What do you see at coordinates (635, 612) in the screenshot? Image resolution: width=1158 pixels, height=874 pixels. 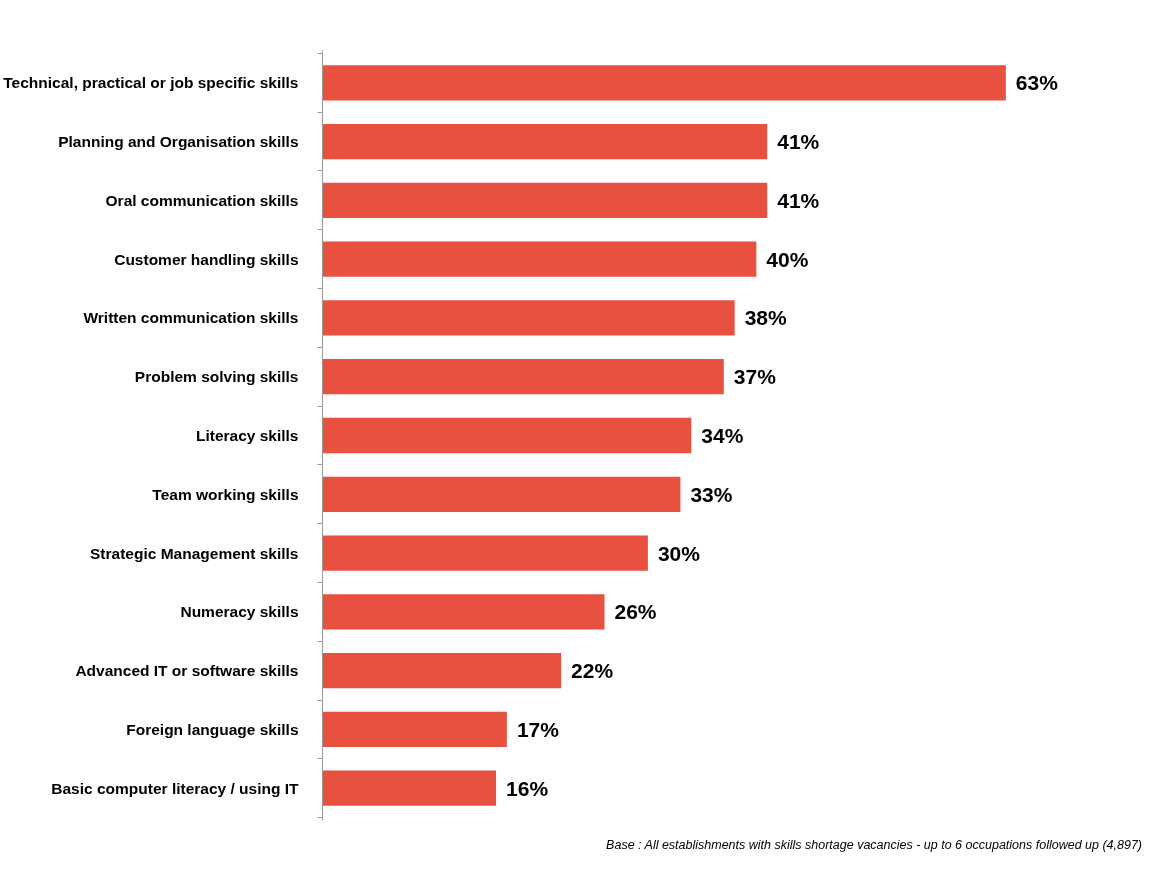 I see `data-label: 26%` at bounding box center [635, 612].